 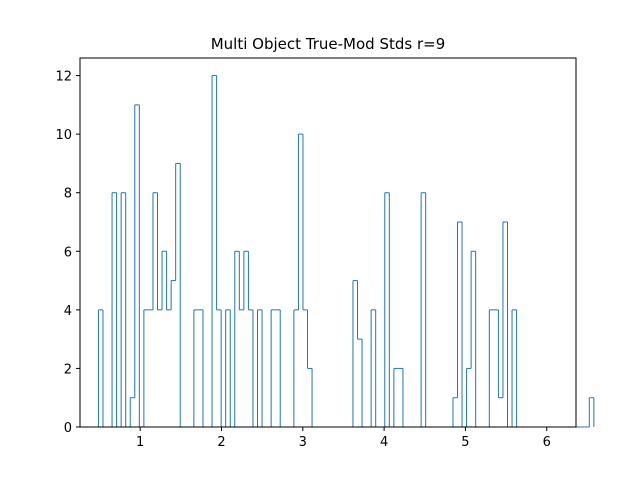 I want to click on chart-title: Multi Object True-Mod Stds r=9, so click(x=328, y=44).